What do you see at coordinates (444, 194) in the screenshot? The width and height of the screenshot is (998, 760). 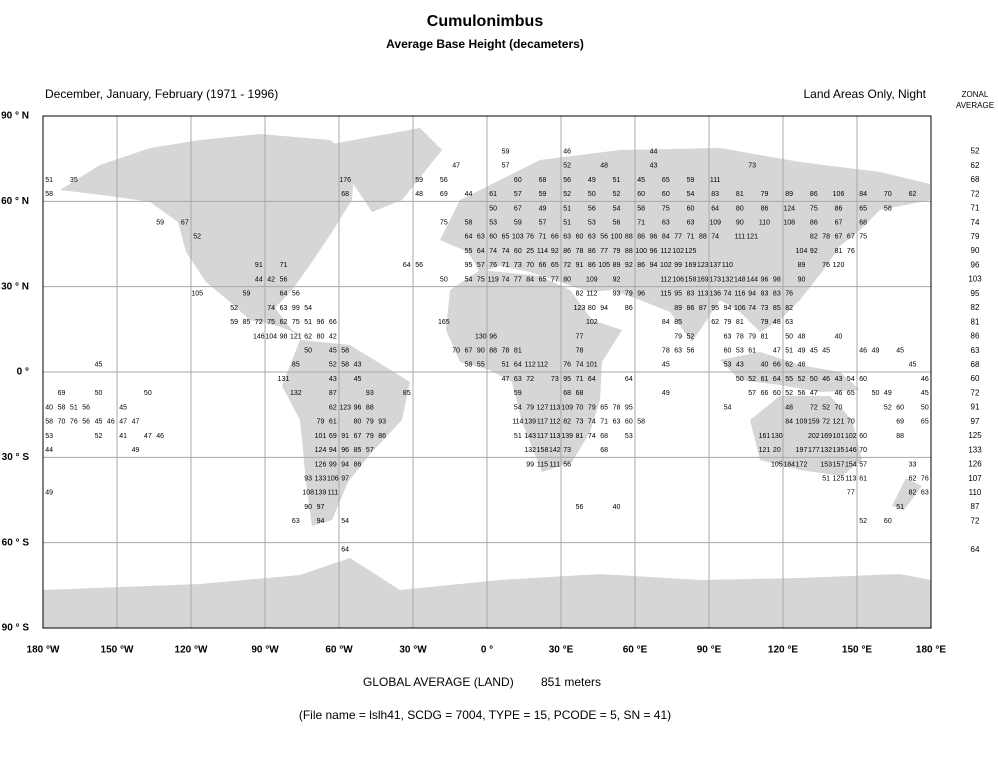 I see `cell-value: 69` at bounding box center [444, 194].